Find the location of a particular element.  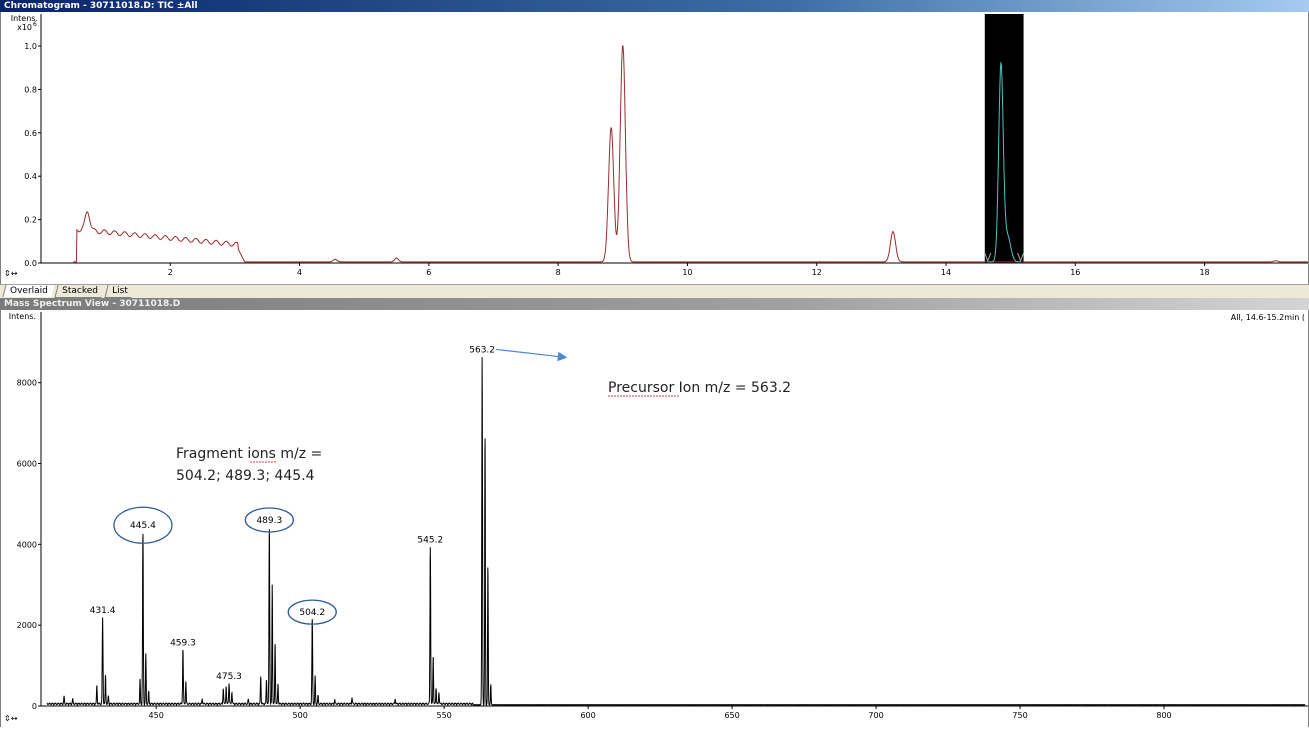

ms-zoom-arrows-icon: ⇕↔ is located at coordinates (11, 718).